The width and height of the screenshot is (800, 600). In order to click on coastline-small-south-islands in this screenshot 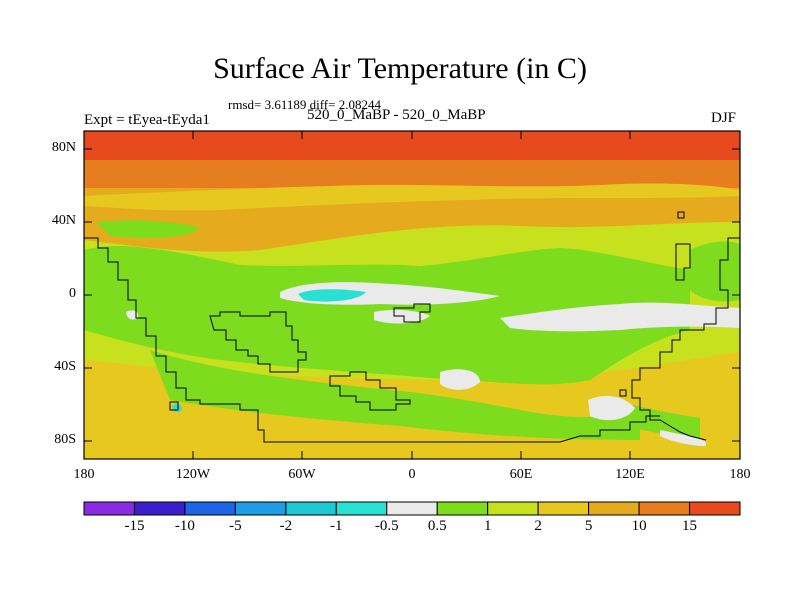, I will do `click(398, 400)`.